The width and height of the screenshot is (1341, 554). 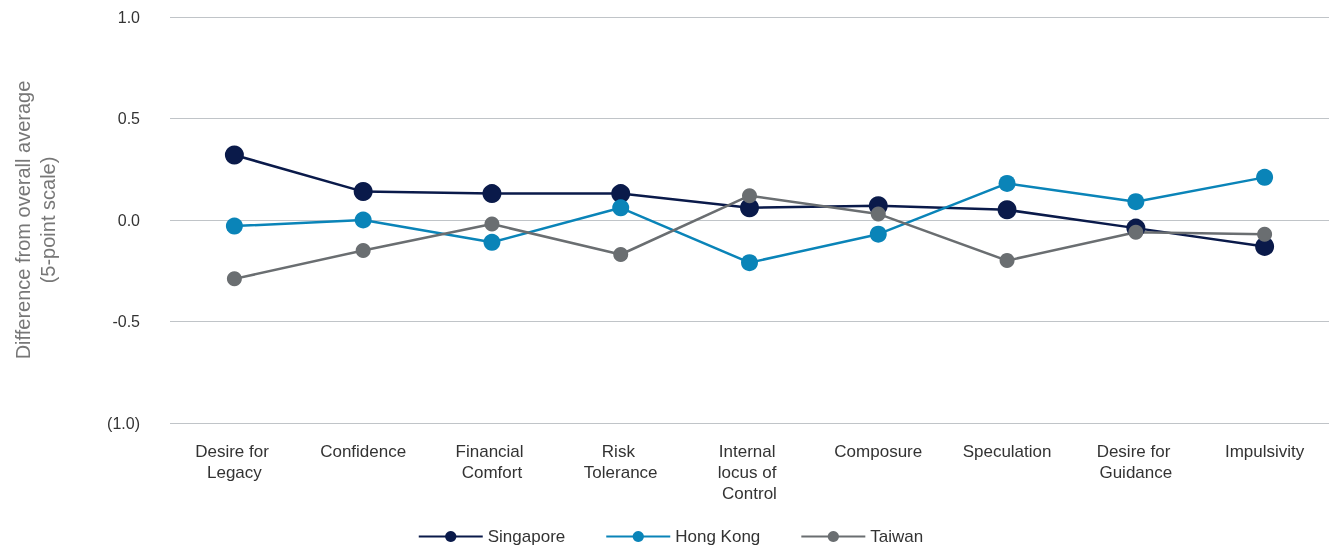 I want to click on y-tick-label: 1.0, so click(x=129, y=17).